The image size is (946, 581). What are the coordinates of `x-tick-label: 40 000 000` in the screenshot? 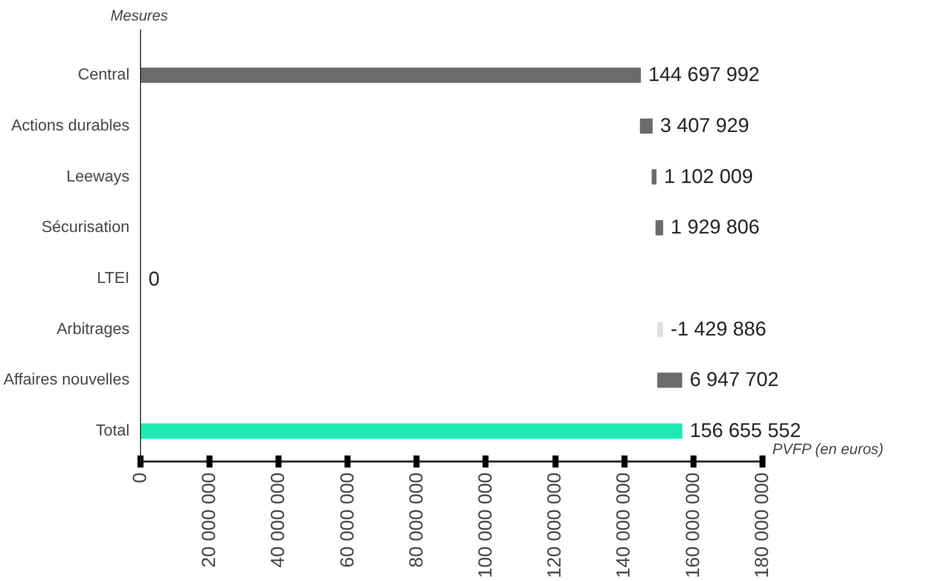 It's located at (279, 520).